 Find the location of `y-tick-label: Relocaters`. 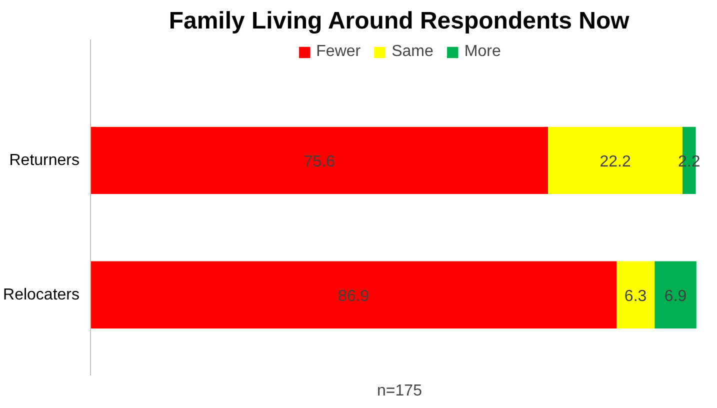

y-tick-label: Relocaters is located at coordinates (41, 295).